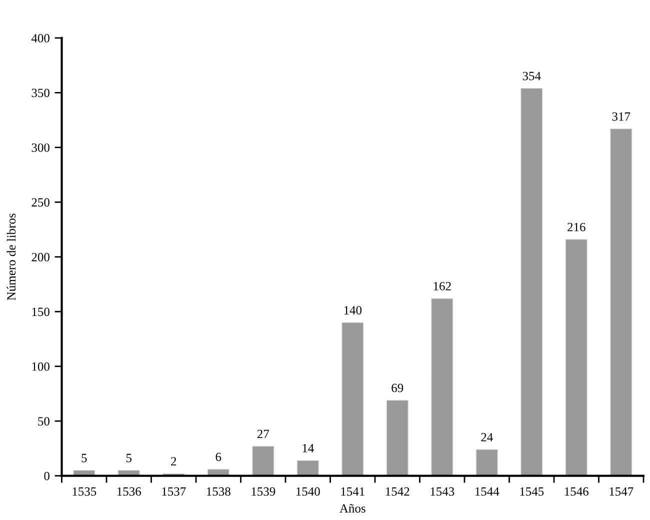 This screenshot has height=520, width=650. Describe the element at coordinates (442, 286) in the screenshot. I see `data-label: 162` at that location.